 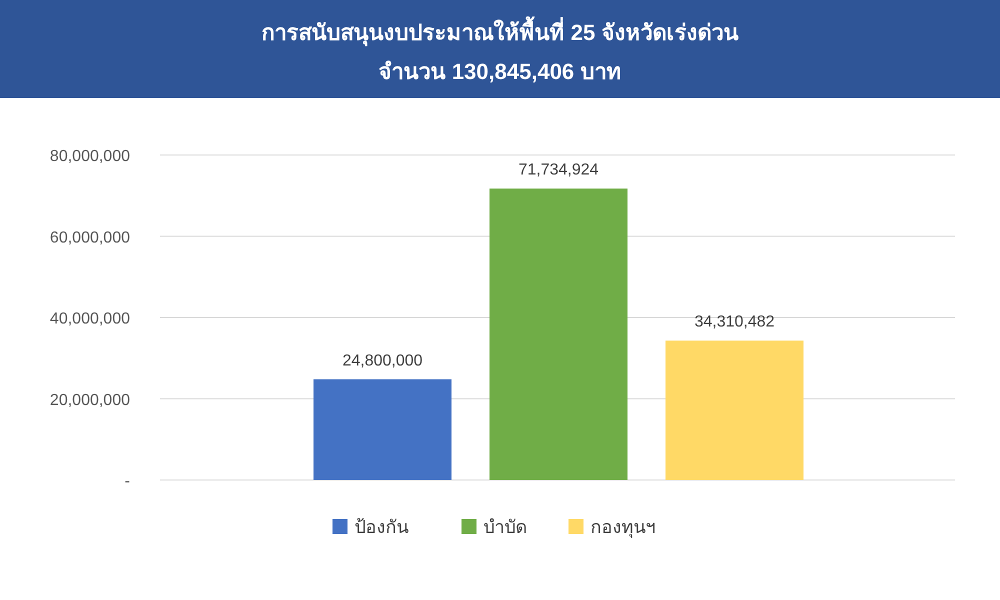 I want to click on data-label: 71,734,924, so click(x=558, y=170).